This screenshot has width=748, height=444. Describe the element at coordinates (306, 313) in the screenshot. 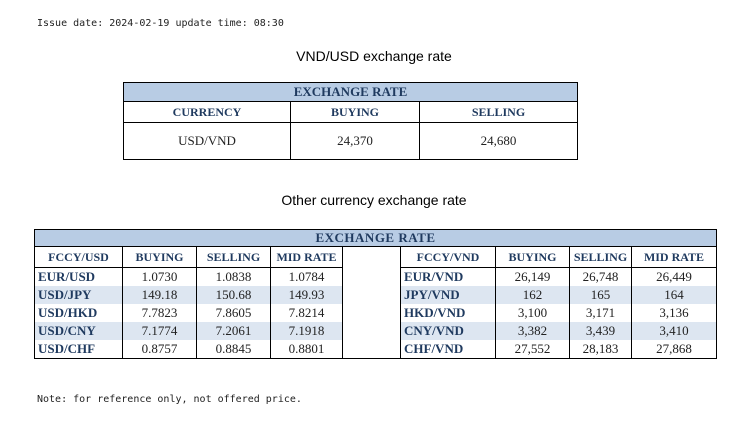

I see `mid-rate-cell: 7.8214` at that location.